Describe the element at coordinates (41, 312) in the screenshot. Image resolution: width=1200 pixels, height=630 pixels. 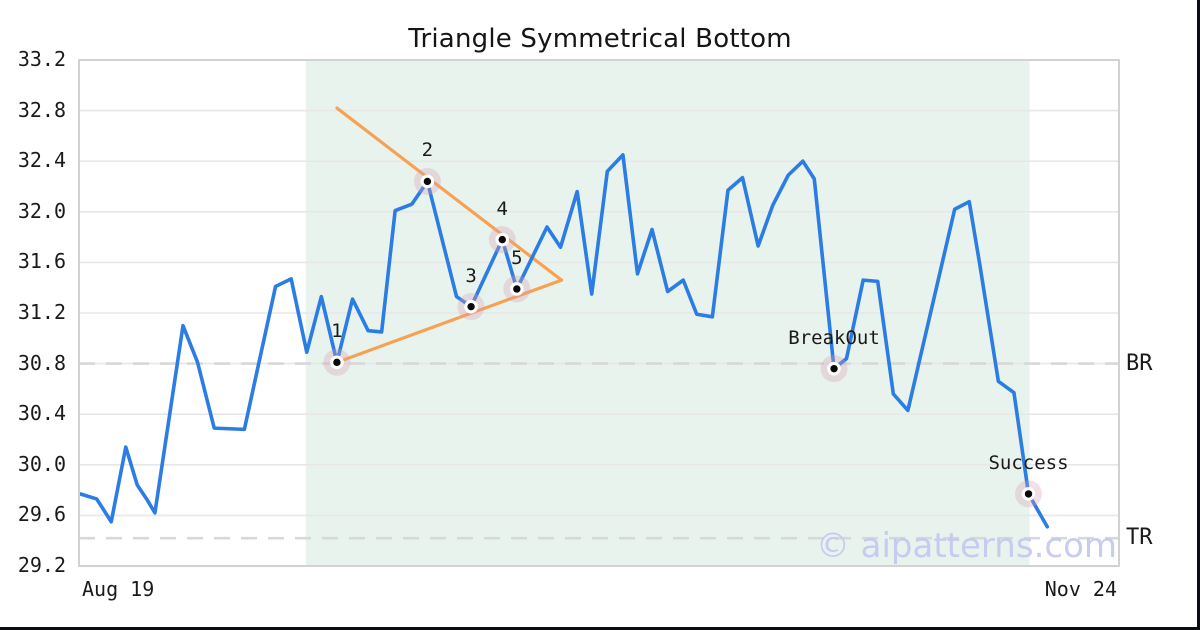
I see `y-tick-label: 31.2` at that location.